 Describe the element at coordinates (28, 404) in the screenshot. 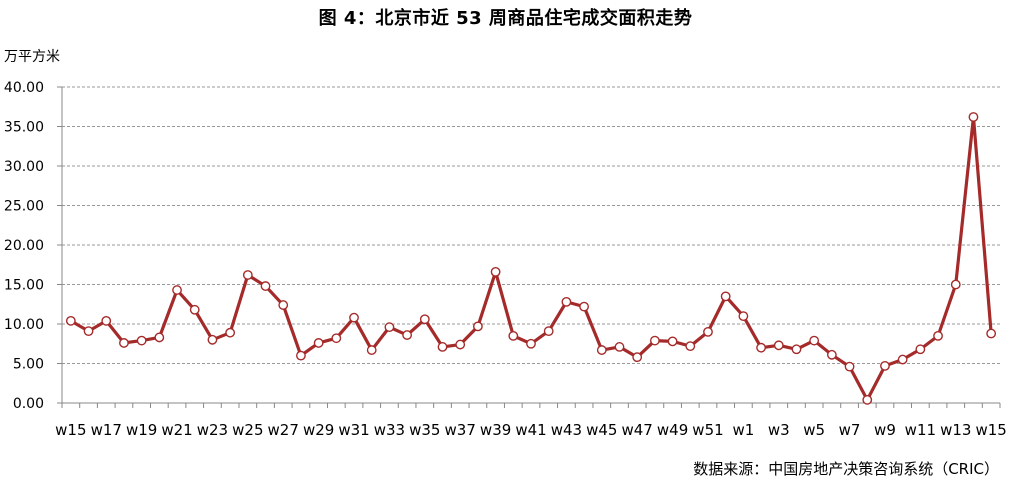

I see `y-tick-label: 0.00` at that location.